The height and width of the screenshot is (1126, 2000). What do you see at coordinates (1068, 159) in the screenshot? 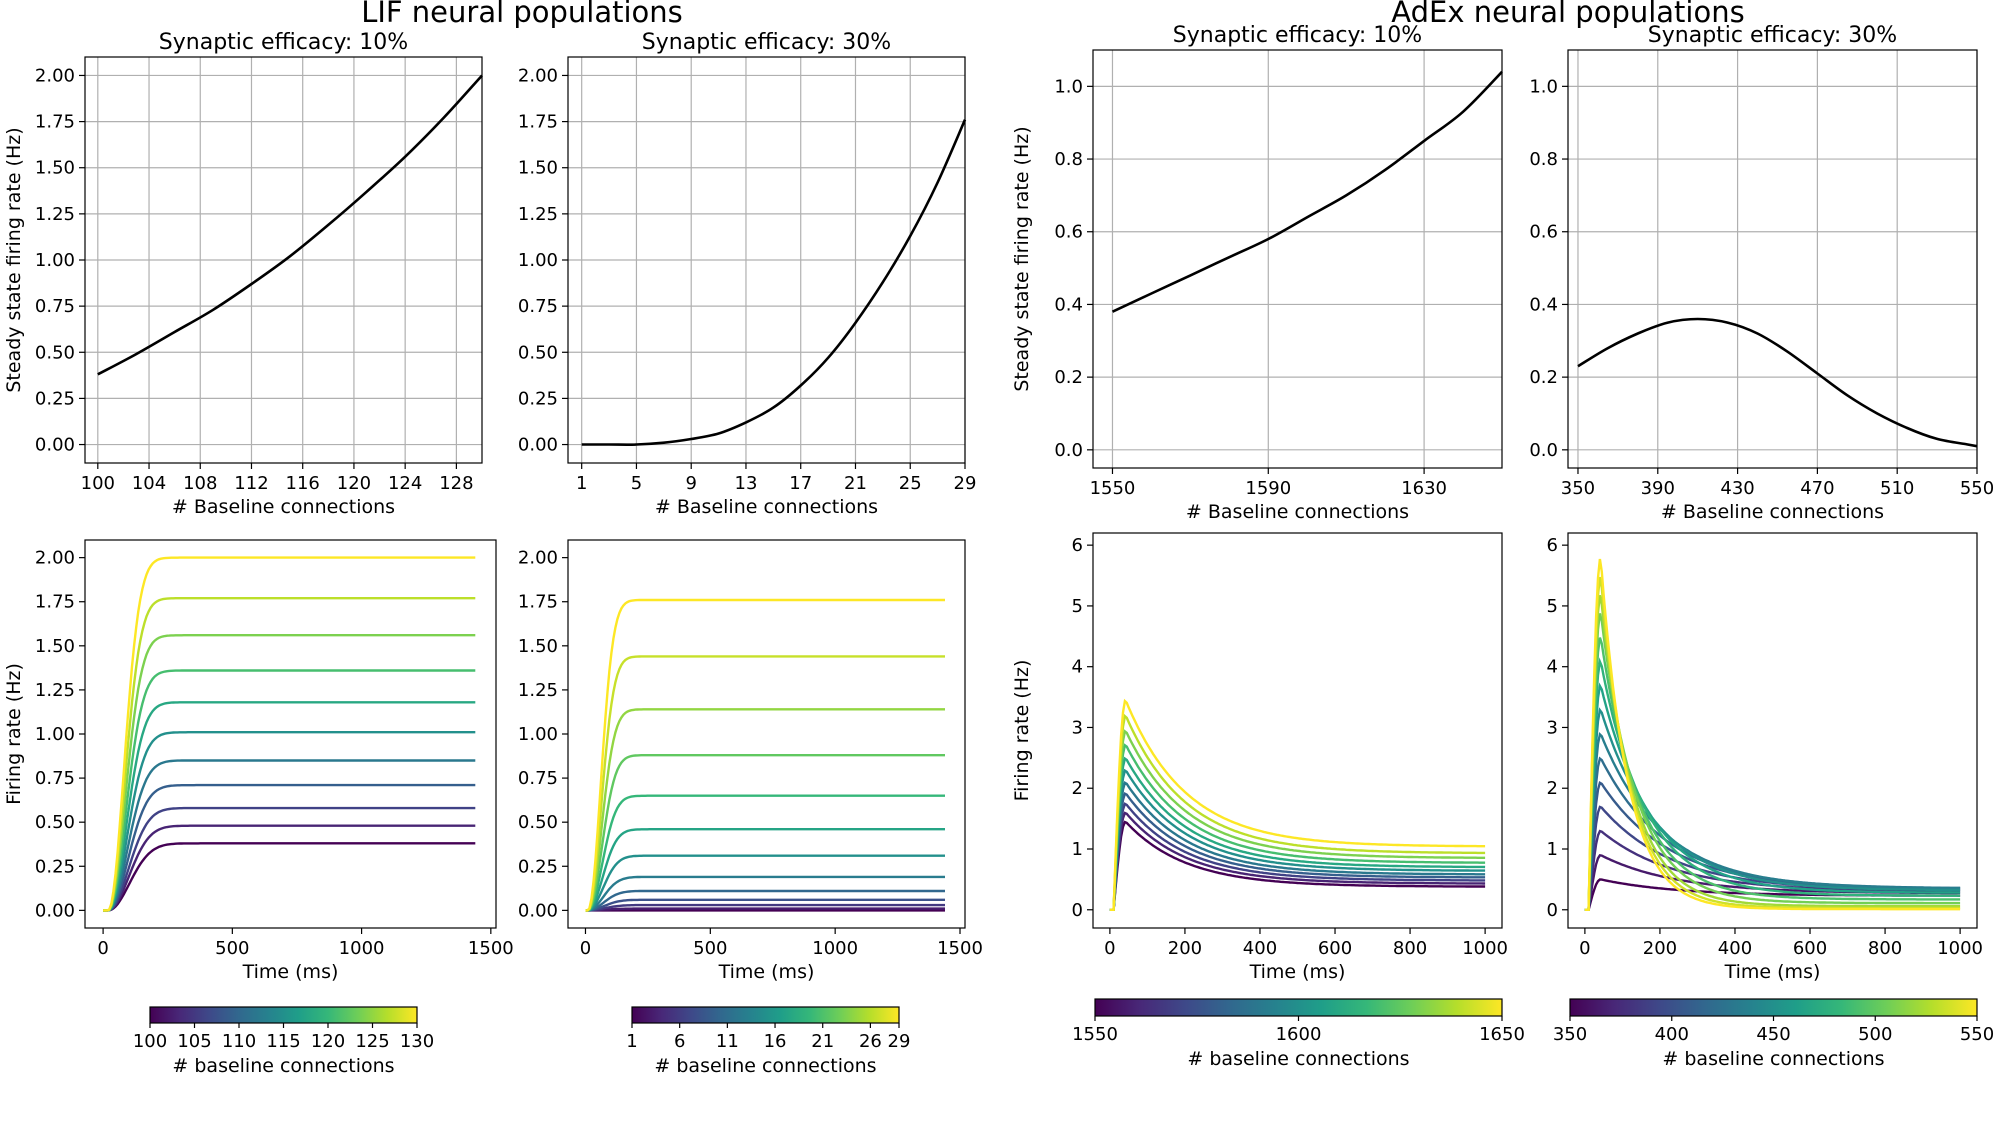
I see `y-tick-label: 0.8` at bounding box center [1068, 159].